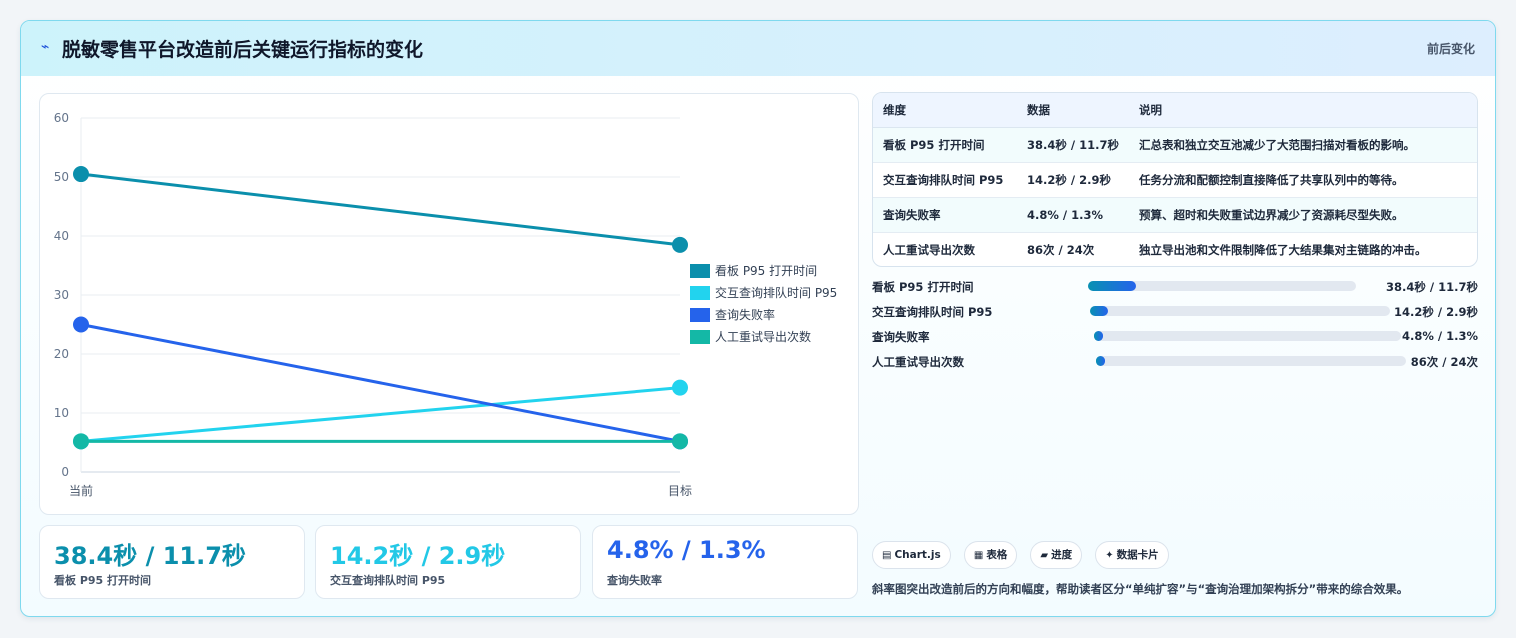  I want to click on table-icon: ▦, so click(978, 555).